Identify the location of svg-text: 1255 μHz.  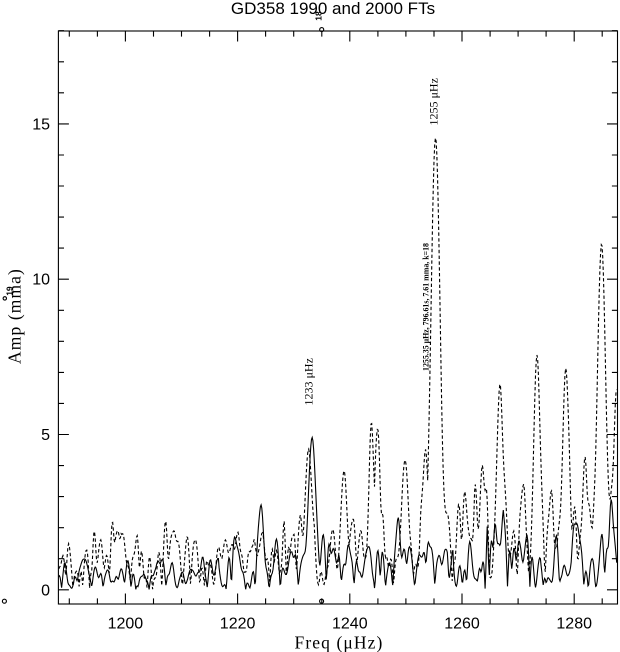
(434, 101).